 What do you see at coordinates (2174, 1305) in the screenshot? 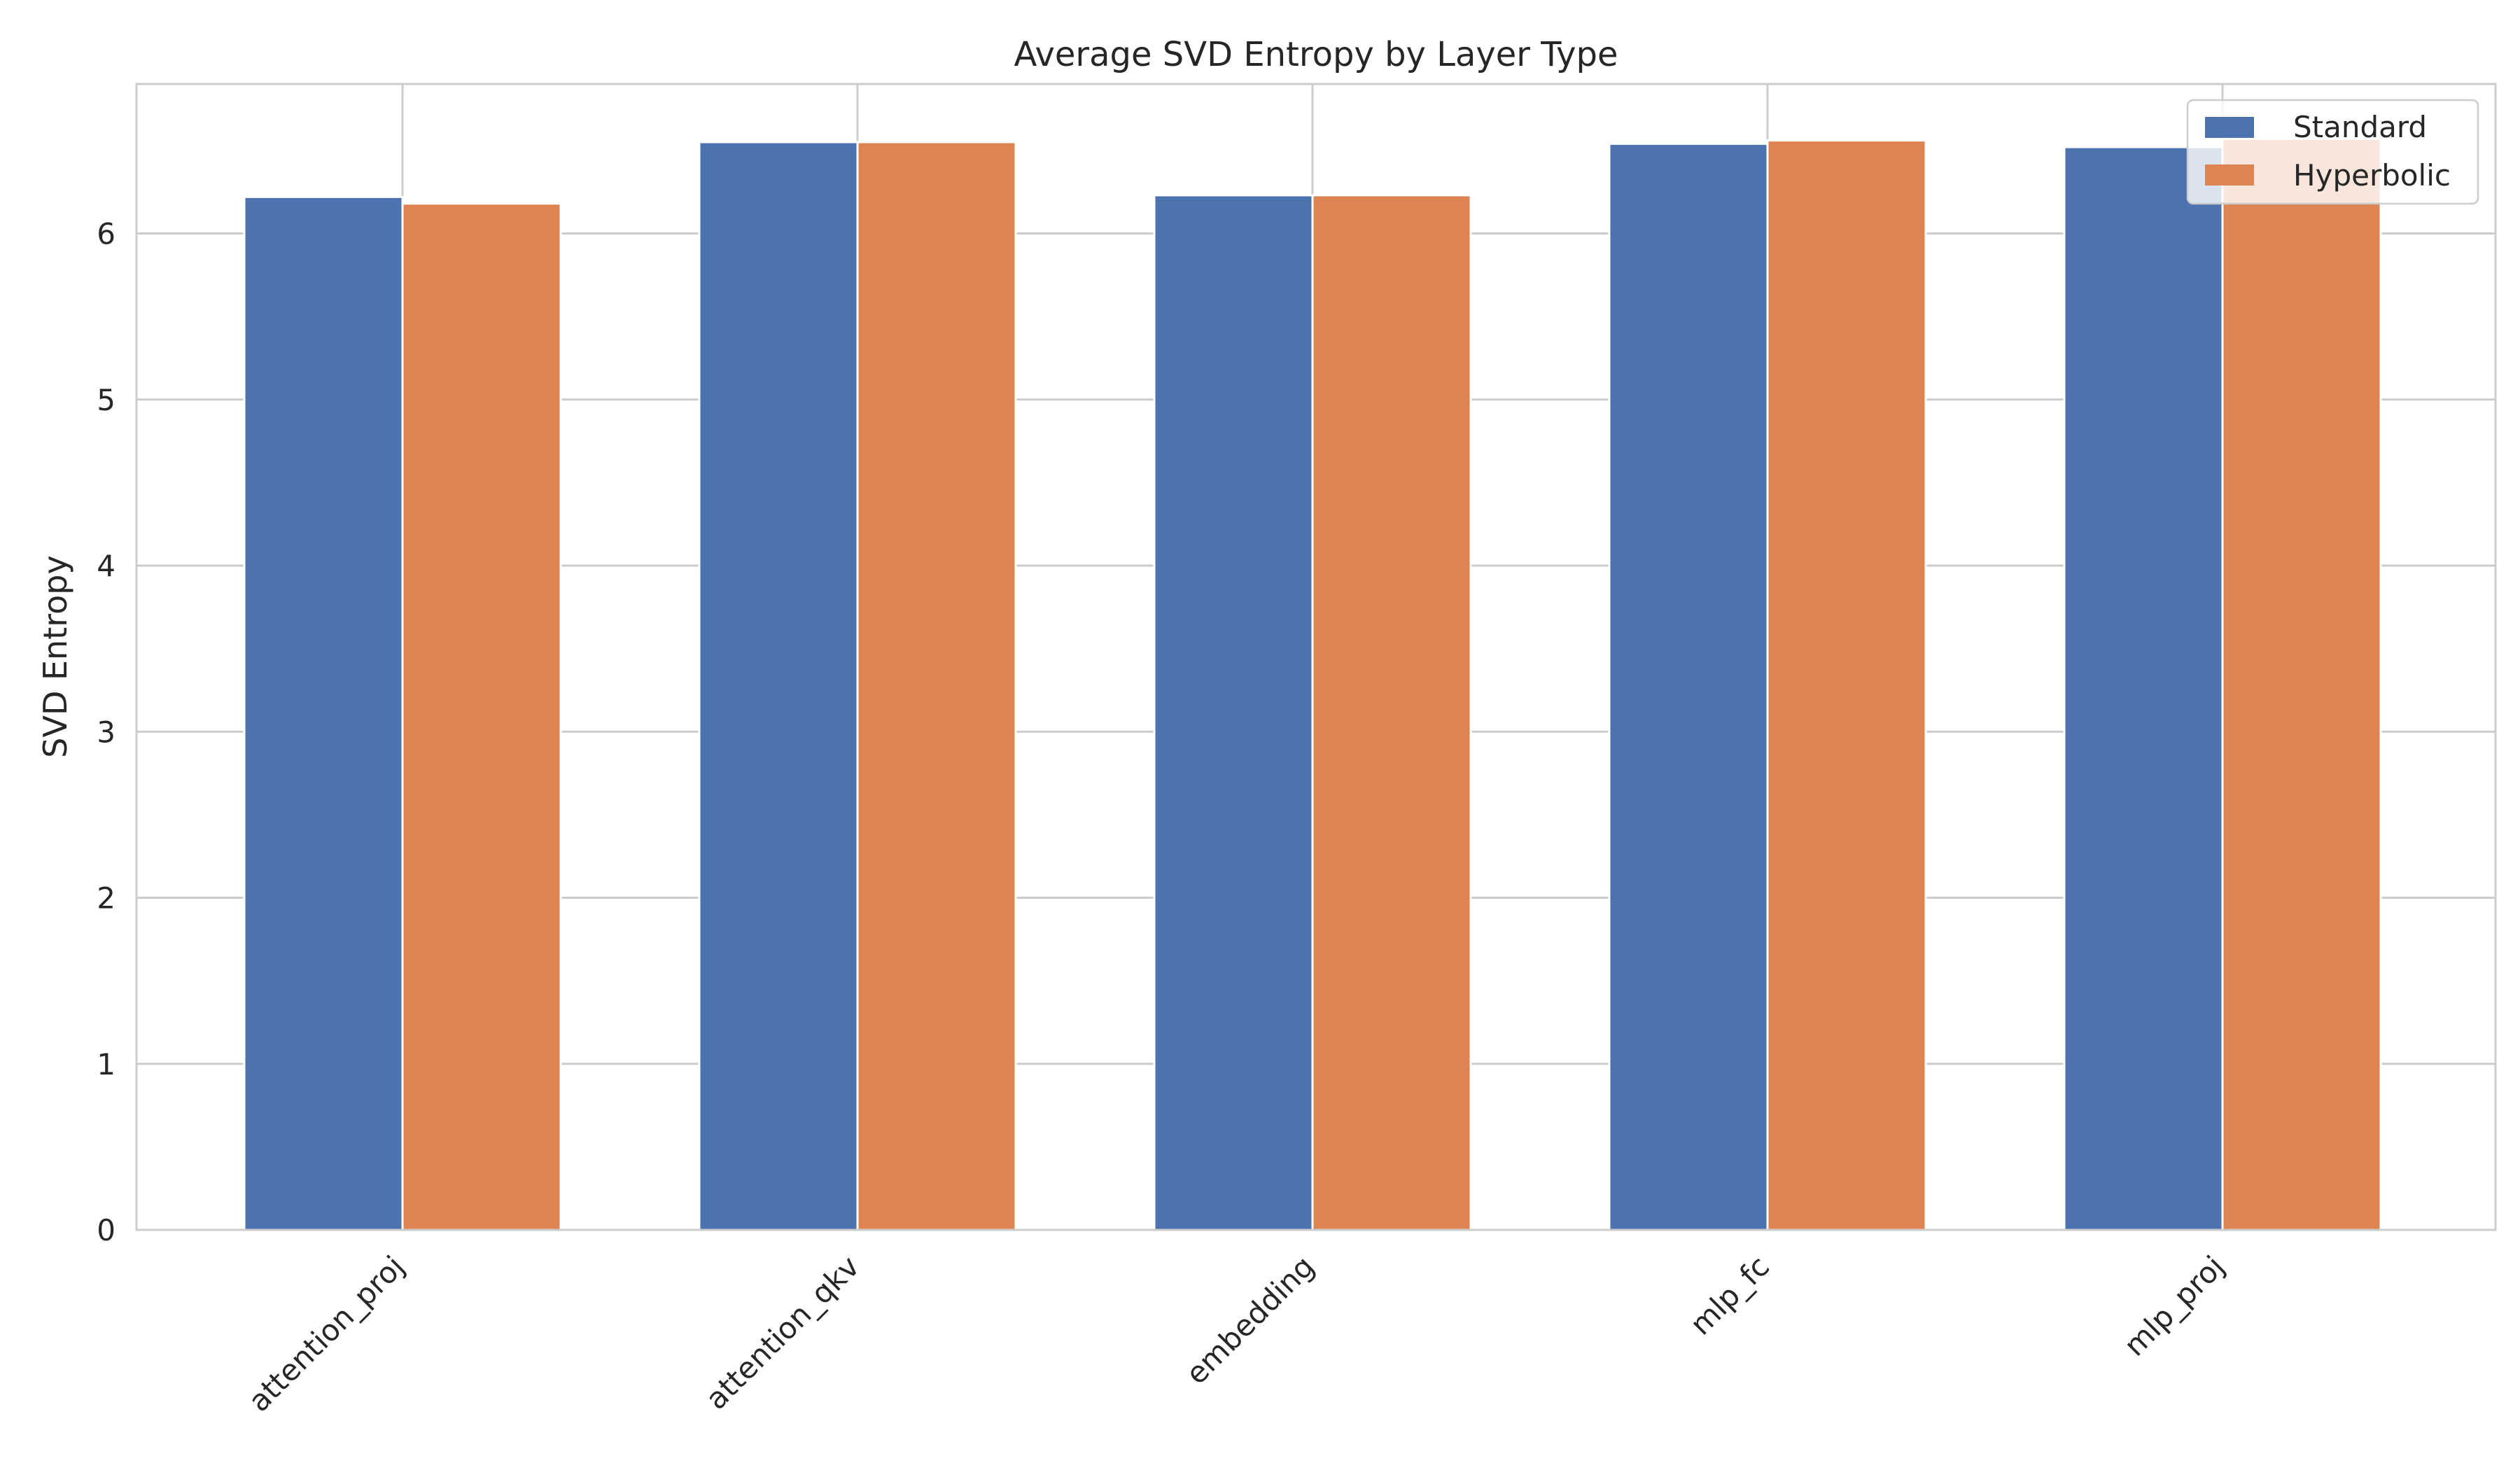
I see `x-tick-label: mlp_proj` at bounding box center [2174, 1305].